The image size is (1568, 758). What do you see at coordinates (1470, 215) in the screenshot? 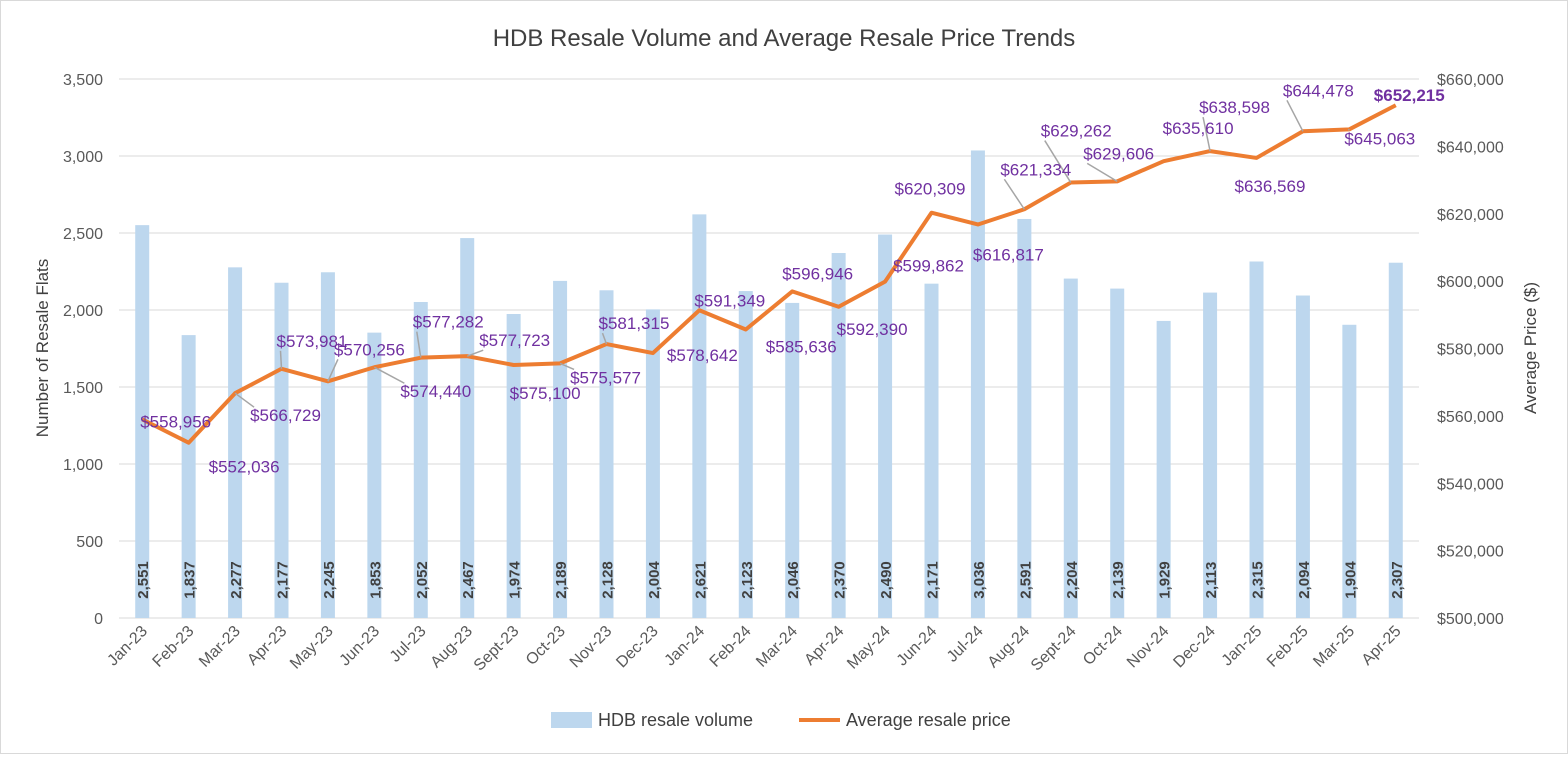
I see `right-axis-tick-label: $620,000` at bounding box center [1470, 215].